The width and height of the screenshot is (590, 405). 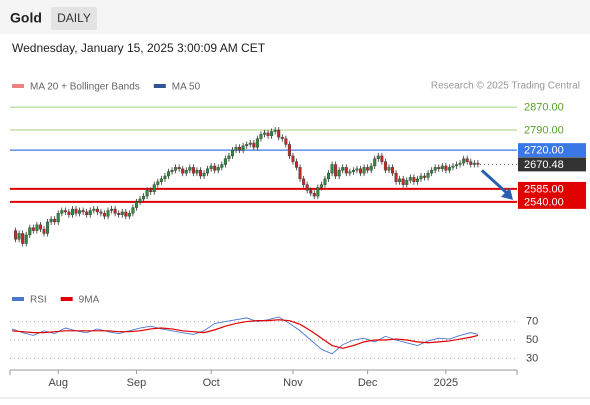 I want to click on level-label: 2790.00, so click(x=544, y=130).